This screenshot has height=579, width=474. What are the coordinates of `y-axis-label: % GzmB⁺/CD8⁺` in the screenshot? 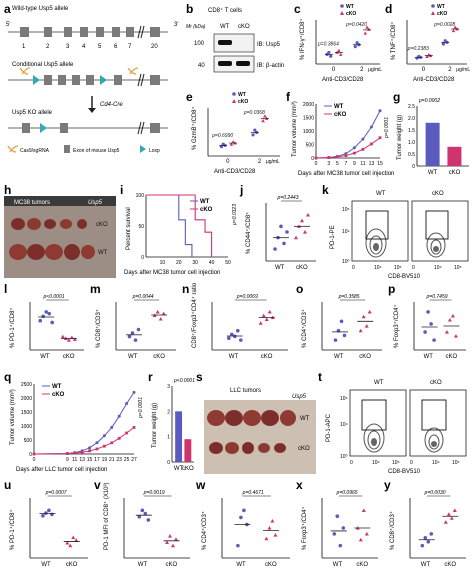 It's located at (194, 128).